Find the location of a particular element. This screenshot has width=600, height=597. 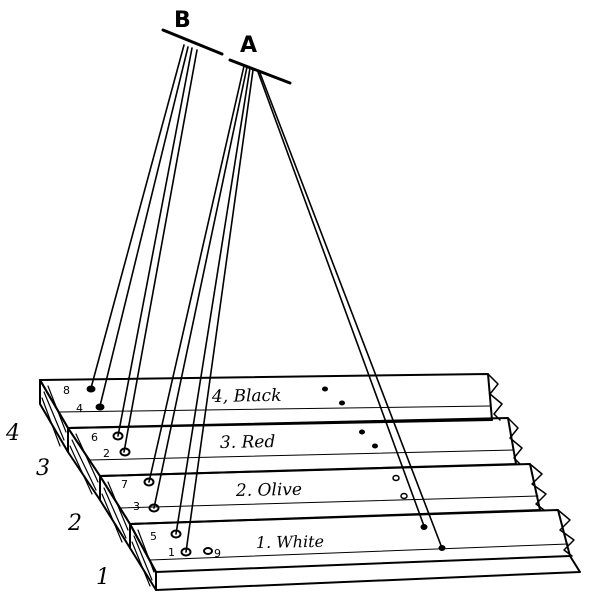

board-olive-edge-line is located at coordinates (329, 502).